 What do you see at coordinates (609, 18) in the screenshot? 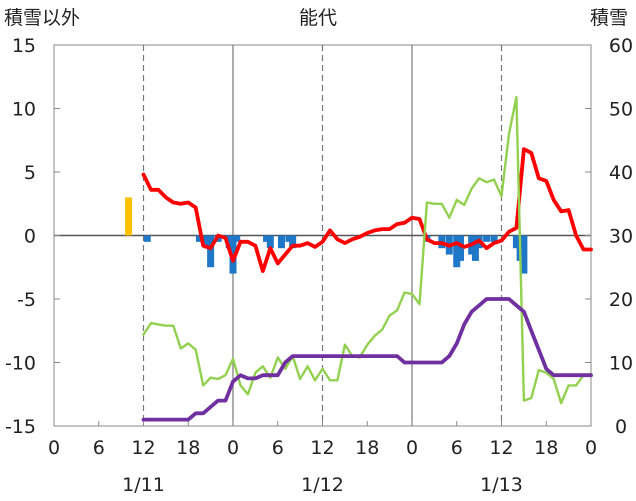
I see `right-axis-label: 積雪` at bounding box center [609, 18].